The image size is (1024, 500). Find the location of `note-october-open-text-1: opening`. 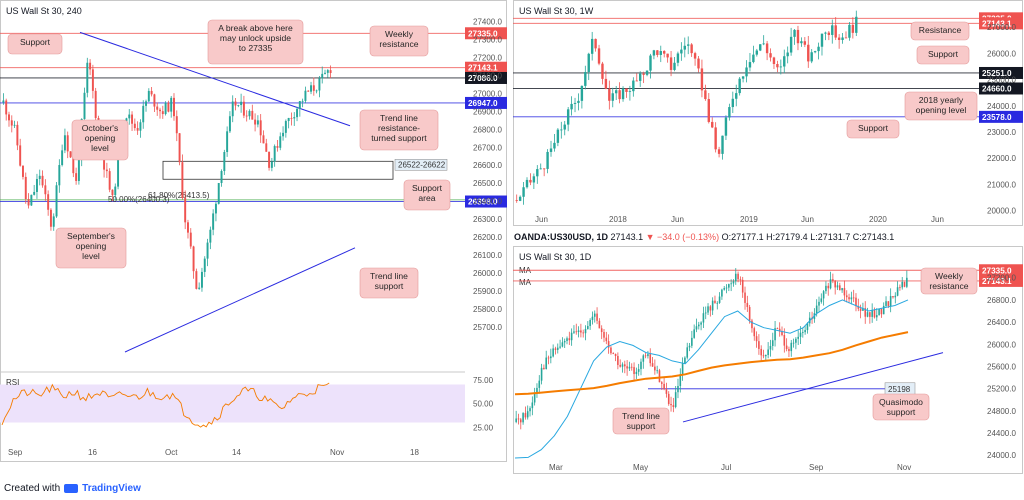

note-october-open-text-1: opening is located at coordinates (100, 138).